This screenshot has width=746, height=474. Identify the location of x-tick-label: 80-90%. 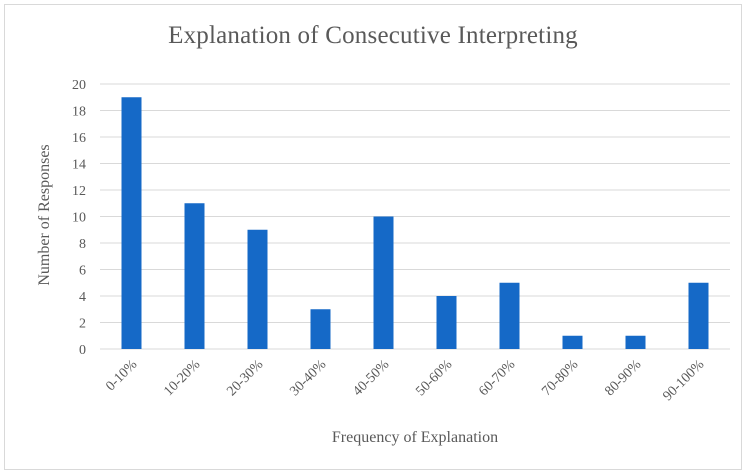
(623, 378).